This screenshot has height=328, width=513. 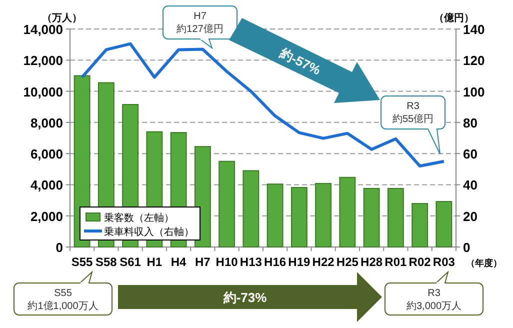 I want to click on y-tick-label: 8,000, so click(x=46, y=122).